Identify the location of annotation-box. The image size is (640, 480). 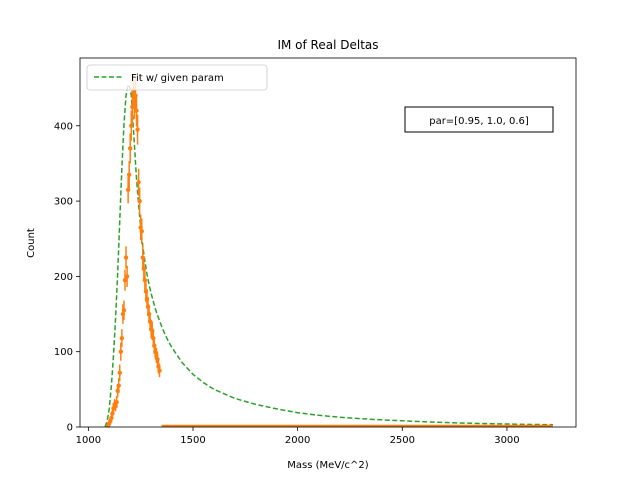
(479, 119).